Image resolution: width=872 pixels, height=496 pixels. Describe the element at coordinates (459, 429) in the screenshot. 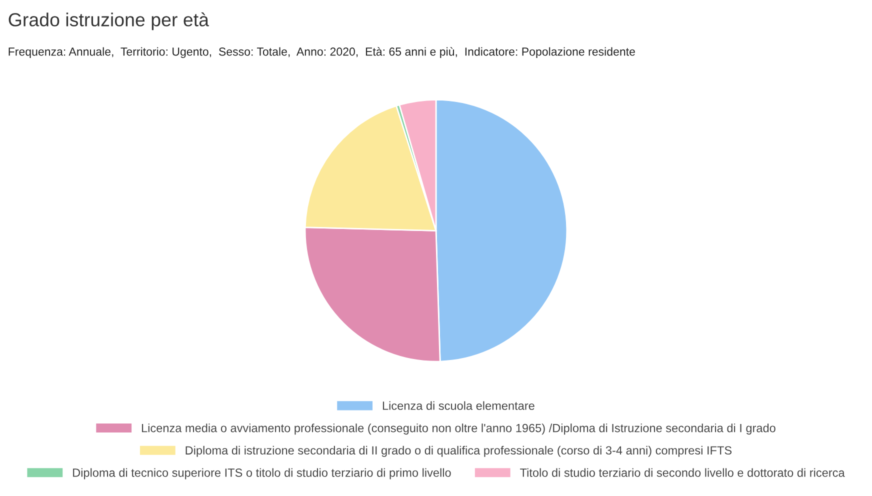

I see `legend-label: Licenza media o avviamento professionale (conseguito non oltre l'anno 1965) /Diploma di Istruzione secondaria di I grado` at that location.